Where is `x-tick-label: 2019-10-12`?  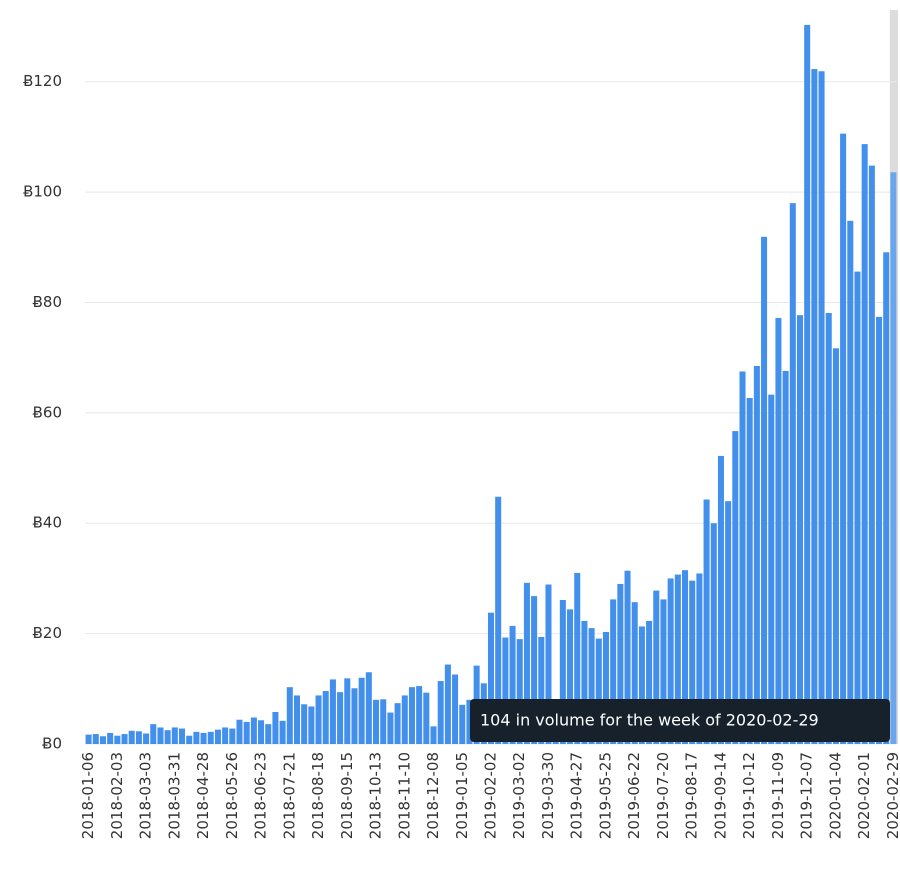
x-tick-label: 2019-10-12 is located at coordinates (749, 795).